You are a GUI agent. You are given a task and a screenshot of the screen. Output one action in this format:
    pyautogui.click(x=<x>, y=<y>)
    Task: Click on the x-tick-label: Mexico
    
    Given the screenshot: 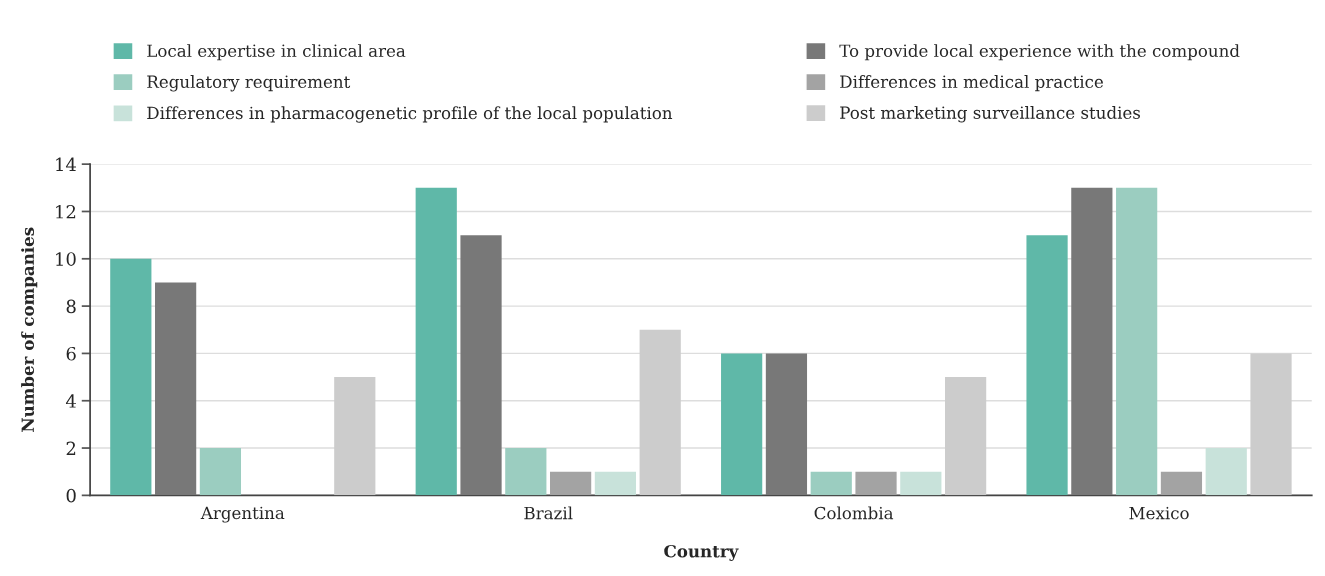 What is the action you would take?
    pyautogui.click(x=1159, y=513)
    